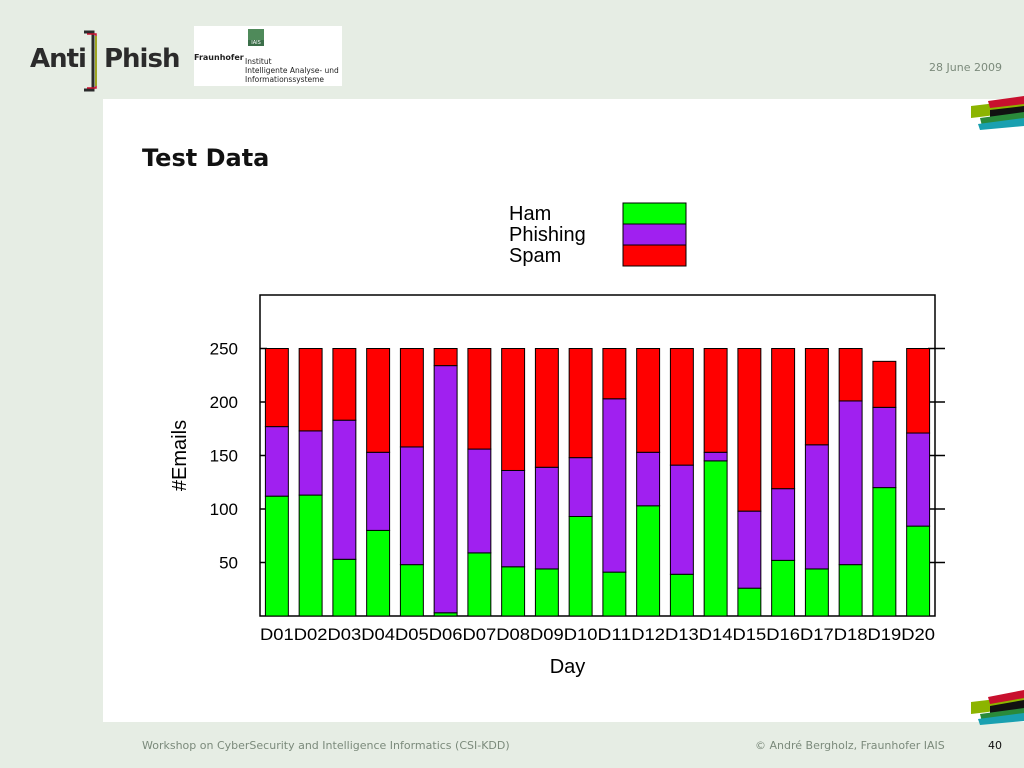  I want to click on x-tick-label: D12, so click(648, 634).